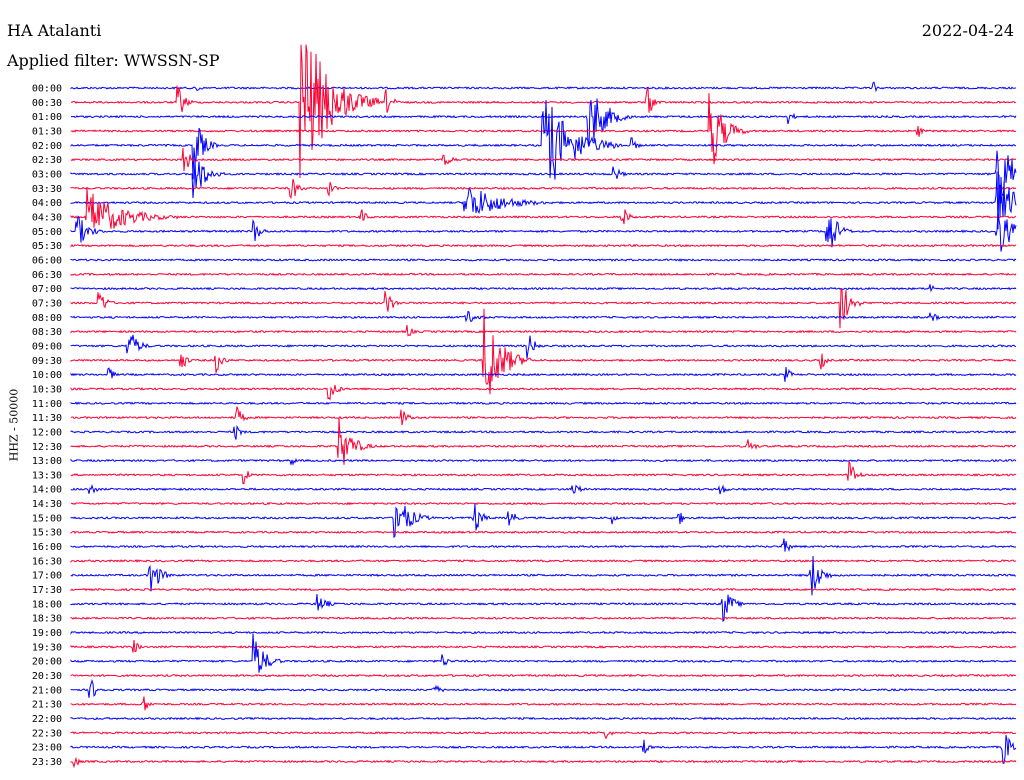  Describe the element at coordinates (47, 432) in the screenshot. I see `row-time-label: 12:00` at that location.